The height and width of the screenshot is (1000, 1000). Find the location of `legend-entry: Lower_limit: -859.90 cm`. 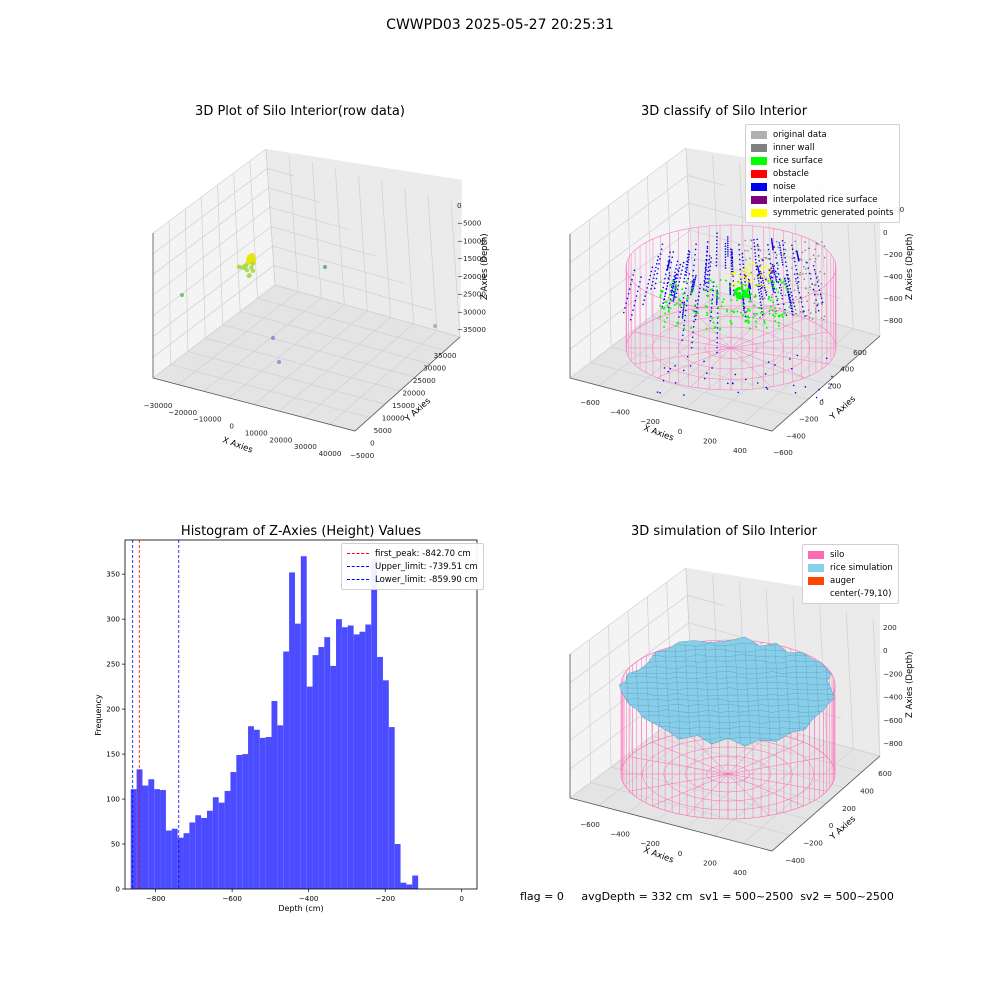

legend-entry: Lower_limit: -859.90 cm is located at coordinates (412, 579).